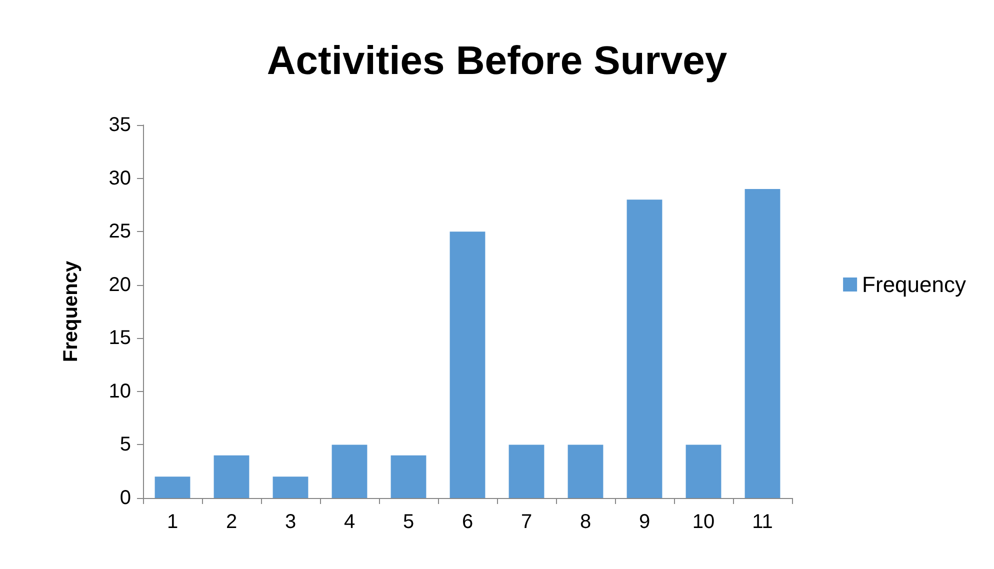 The image size is (994, 569). What do you see at coordinates (125, 498) in the screenshot?
I see `y-tick-label: 0` at bounding box center [125, 498].